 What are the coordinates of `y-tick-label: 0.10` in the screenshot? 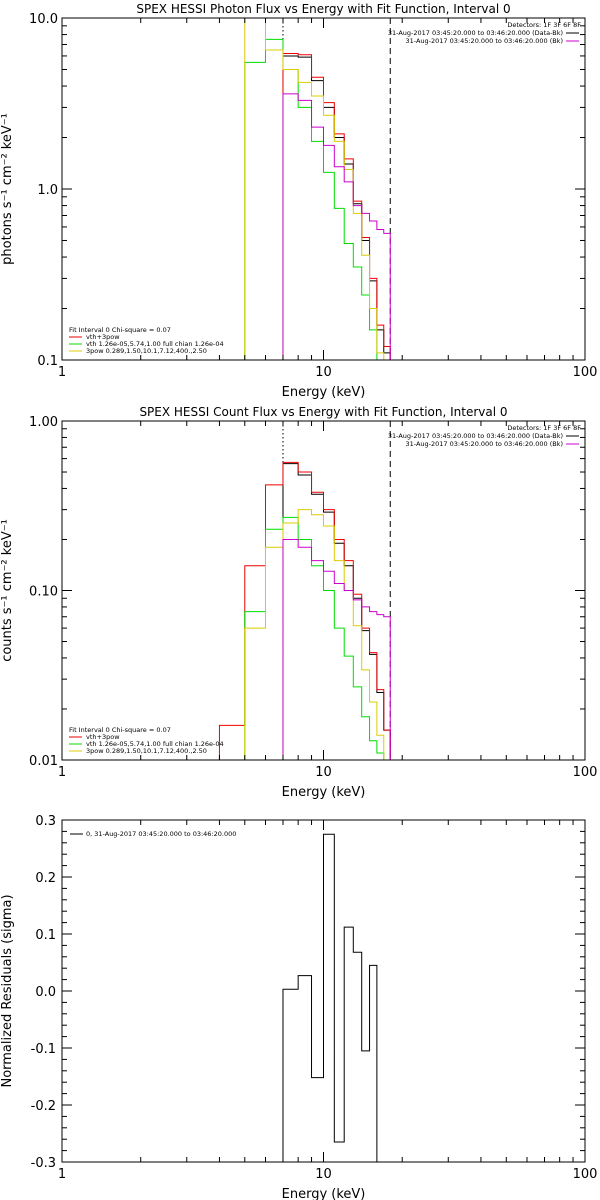 It's located at (43, 592).